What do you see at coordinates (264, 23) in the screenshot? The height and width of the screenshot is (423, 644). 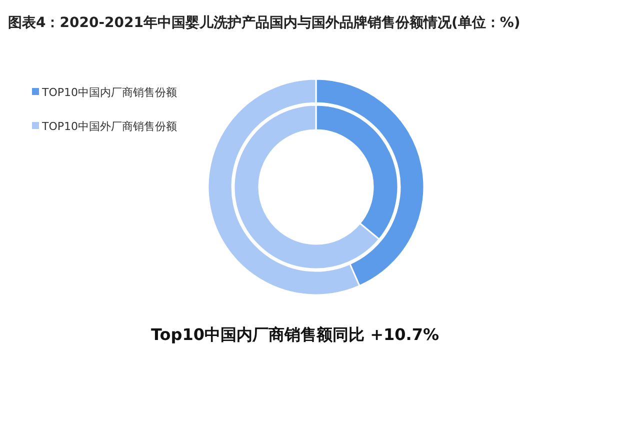 I see `title: 图表4：2020-2021年中国婴儿洗护产品国内与国外品牌销售份额情况(单位：%)` at bounding box center [264, 23].